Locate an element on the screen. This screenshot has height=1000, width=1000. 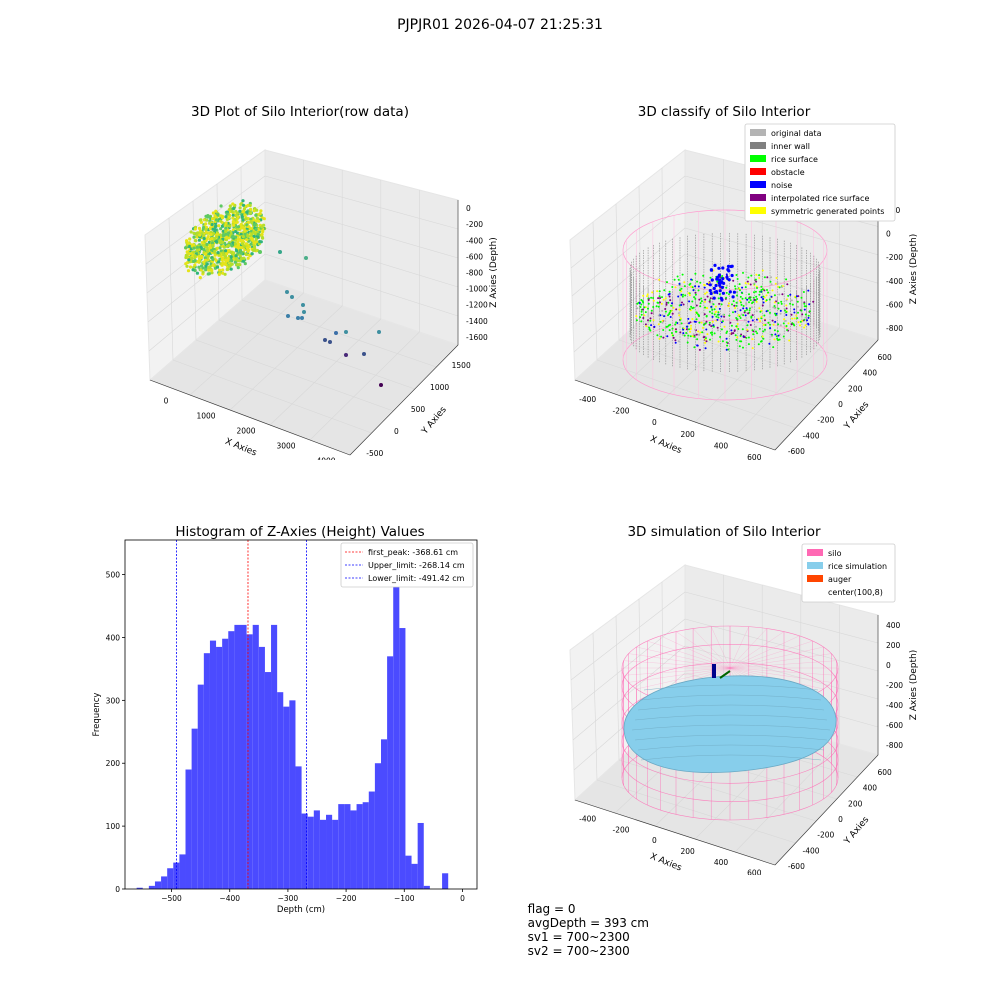
y-tick-label: 500 is located at coordinates (113, 575).